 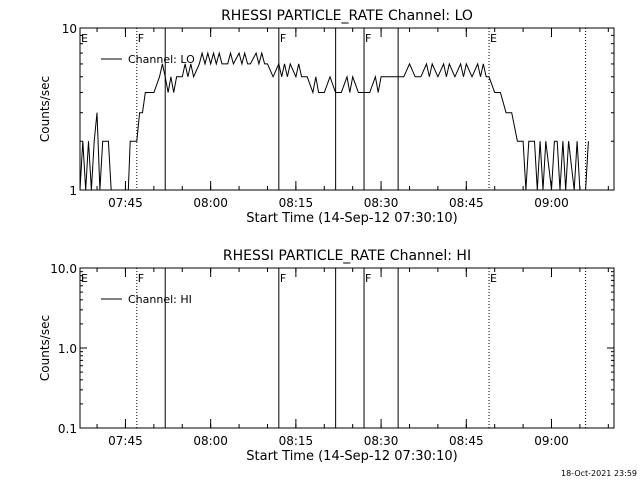 What do you see at coordinates (296, 441) in the screenshot?
I see `chart-2-x-tick-label: 08:15` at bounding box center [296, 441].